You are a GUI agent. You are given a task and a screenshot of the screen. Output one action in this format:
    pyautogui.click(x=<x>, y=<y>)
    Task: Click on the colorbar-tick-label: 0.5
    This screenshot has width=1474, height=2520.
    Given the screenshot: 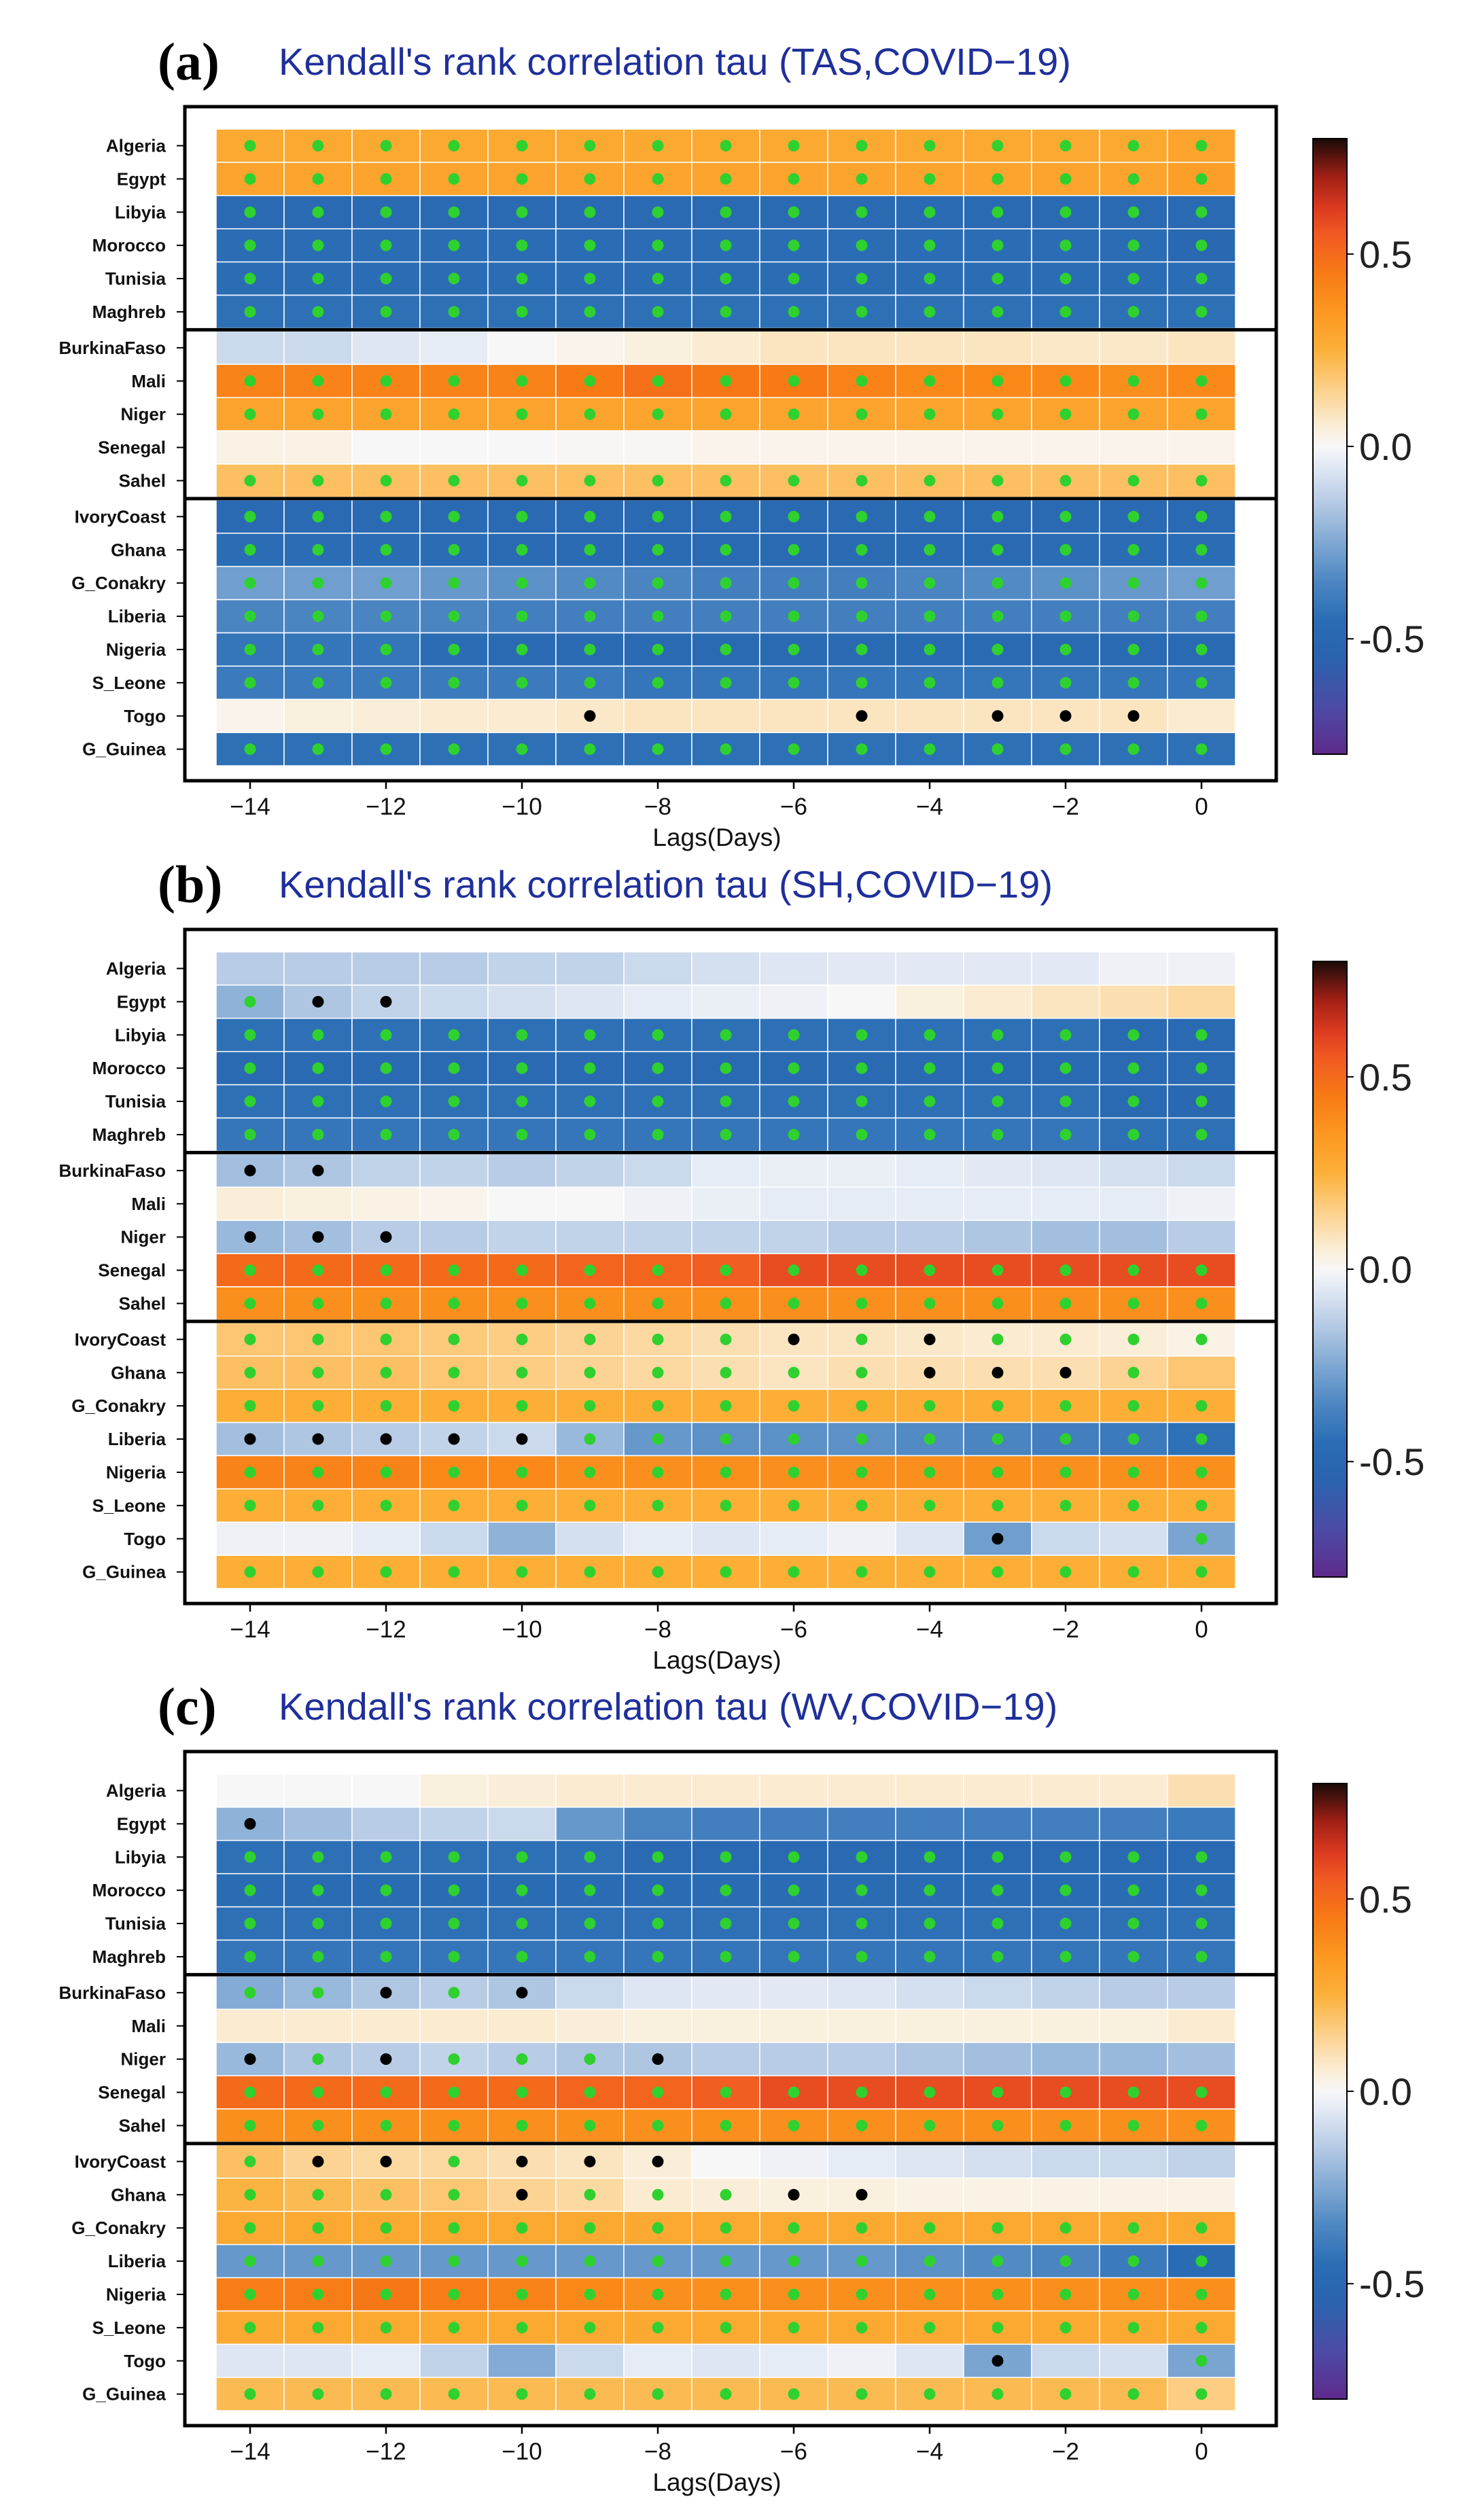 What is the action you would take?
    pyautogui.click(x=1386, y=254)
    